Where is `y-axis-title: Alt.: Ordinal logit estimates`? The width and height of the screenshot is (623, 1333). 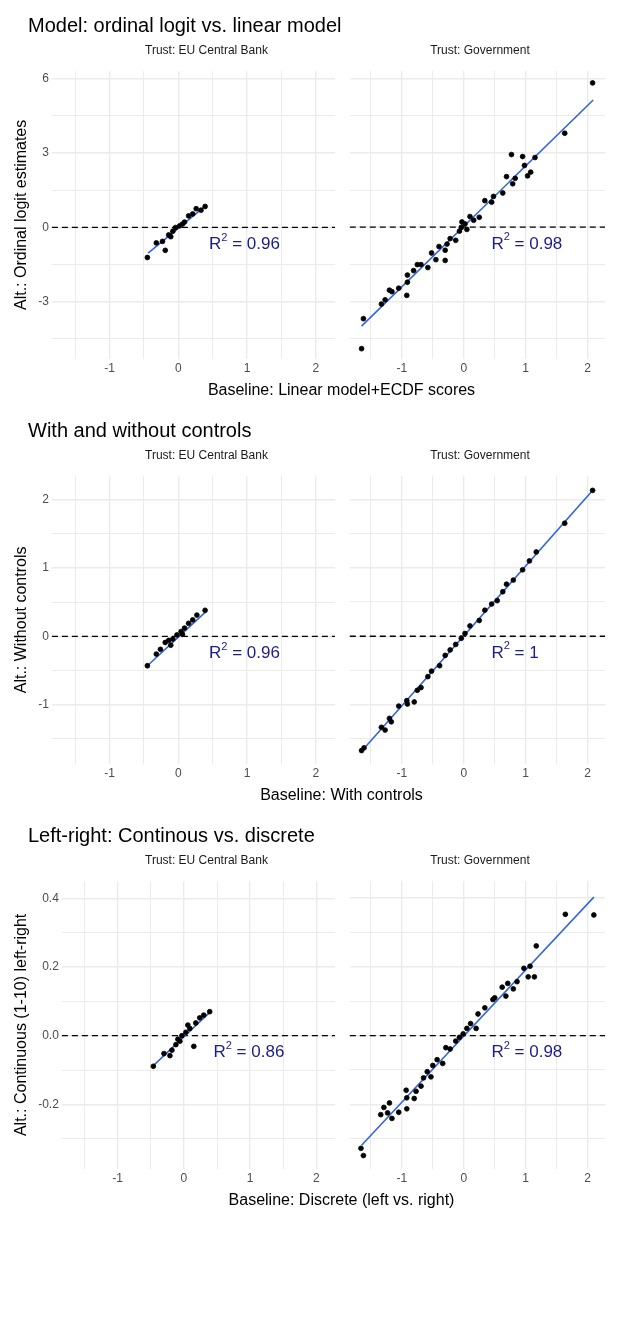 y-axis-title: Alt.: Ordinal logit estimates is located at coordinates (21, 215).